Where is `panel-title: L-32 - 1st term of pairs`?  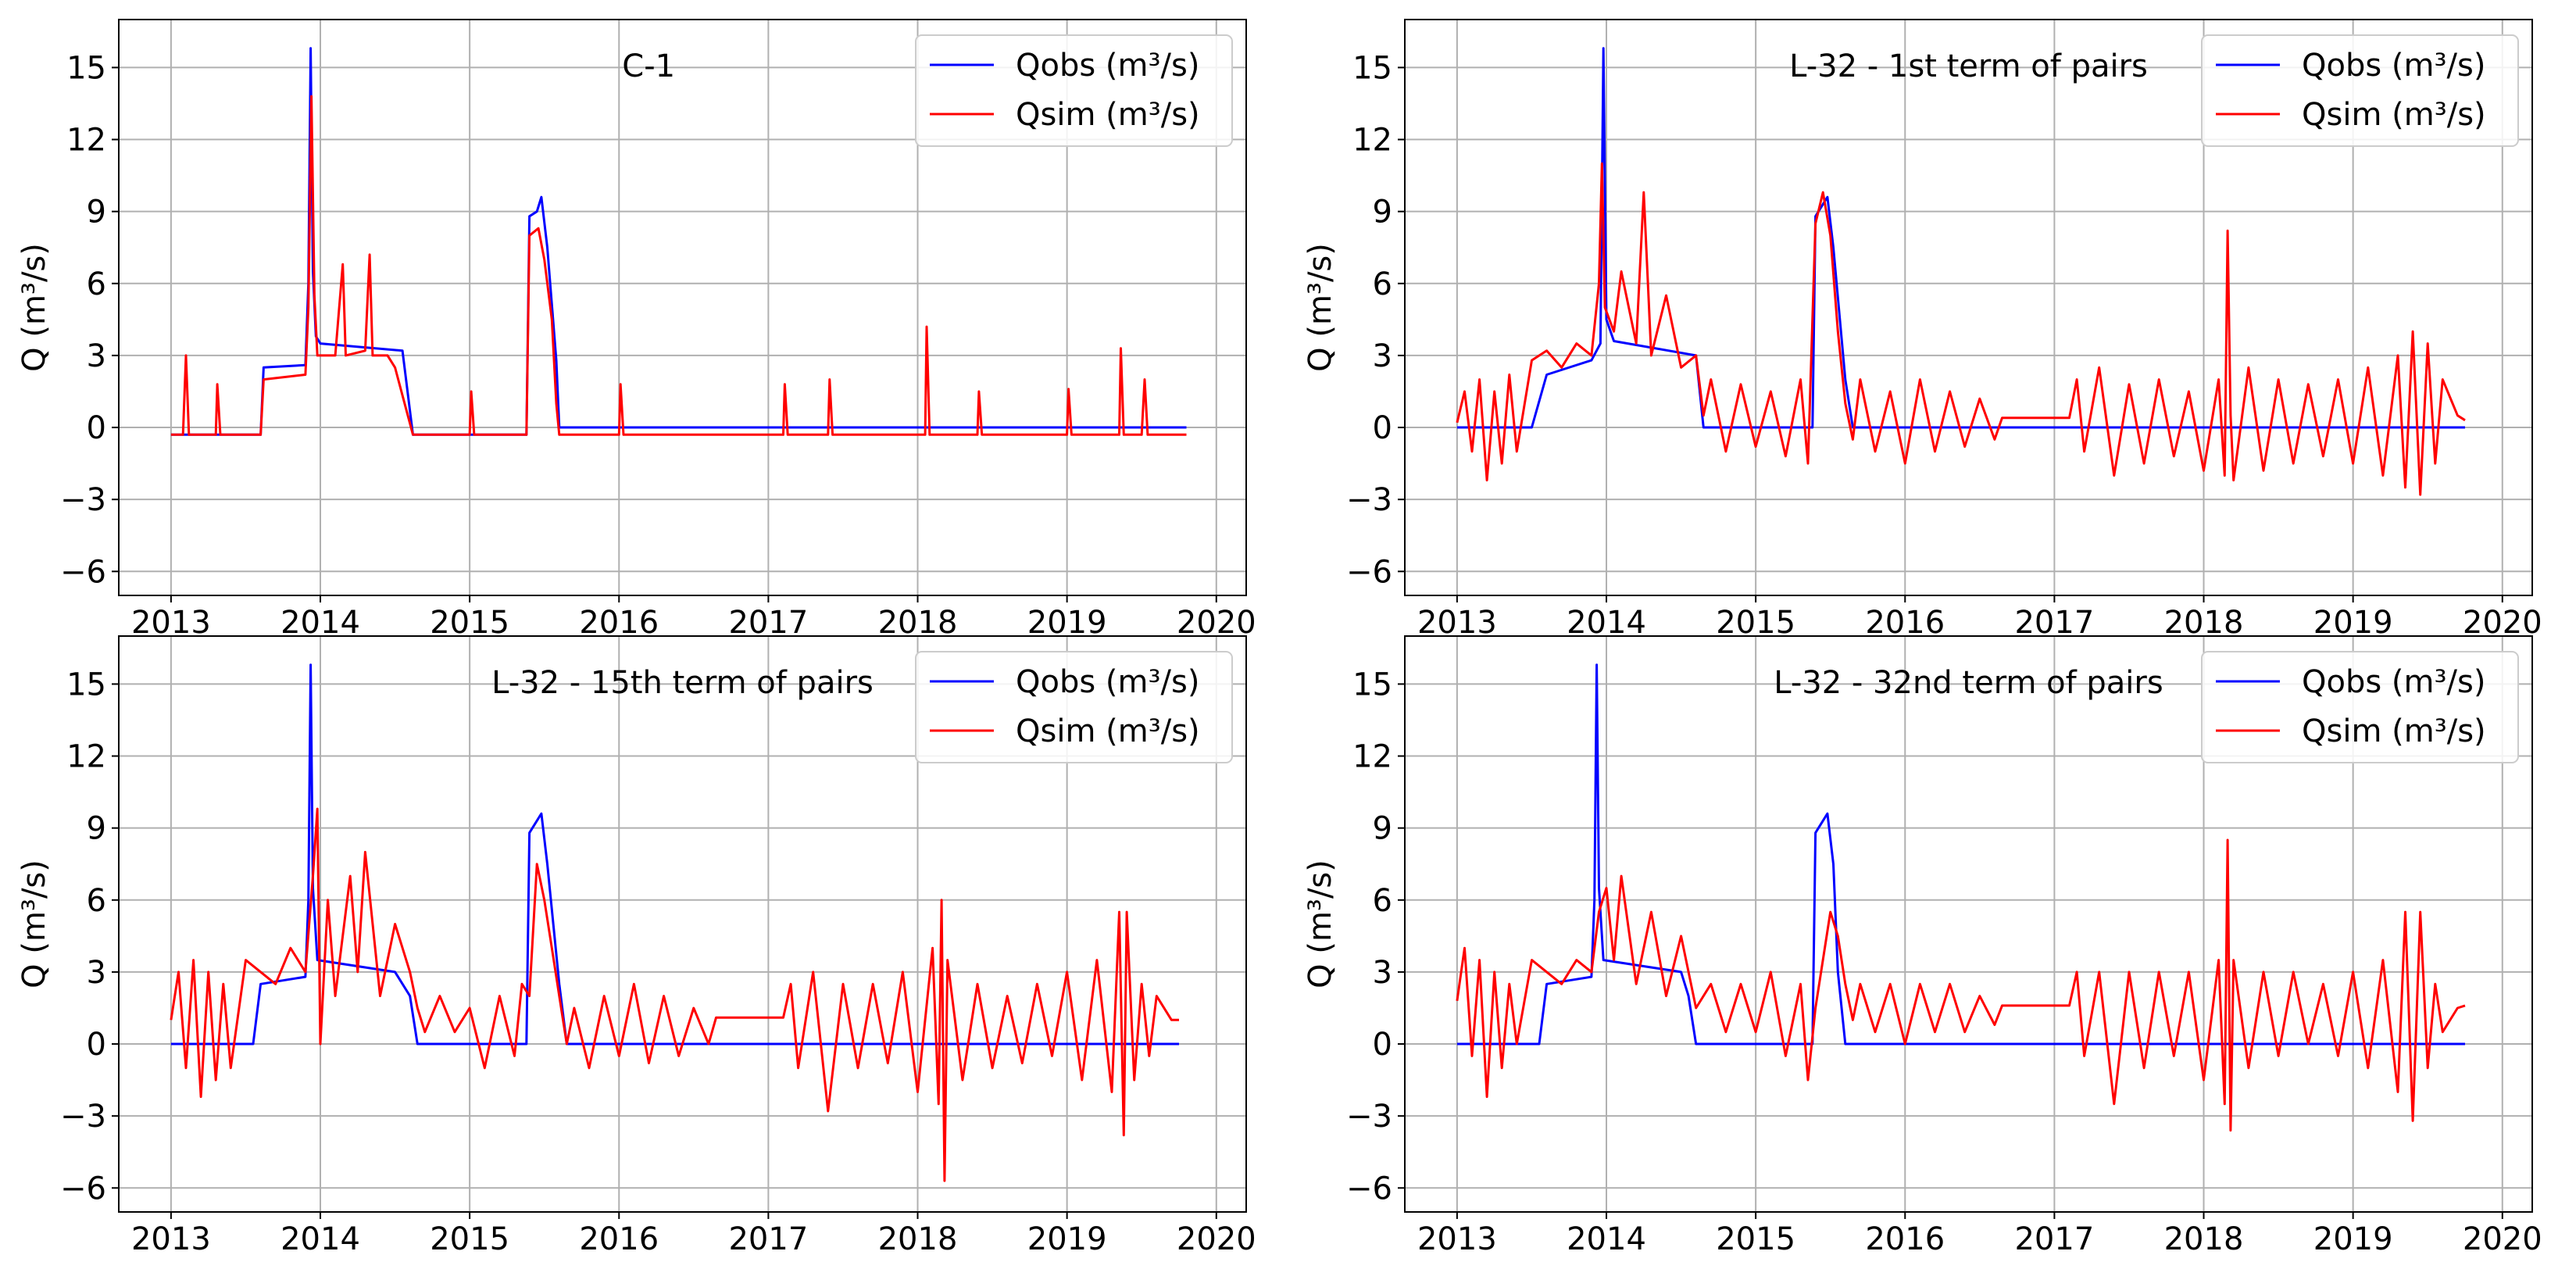 panel-title: L-32 - 1st term of pairs is located at coordinates (1969, 66).